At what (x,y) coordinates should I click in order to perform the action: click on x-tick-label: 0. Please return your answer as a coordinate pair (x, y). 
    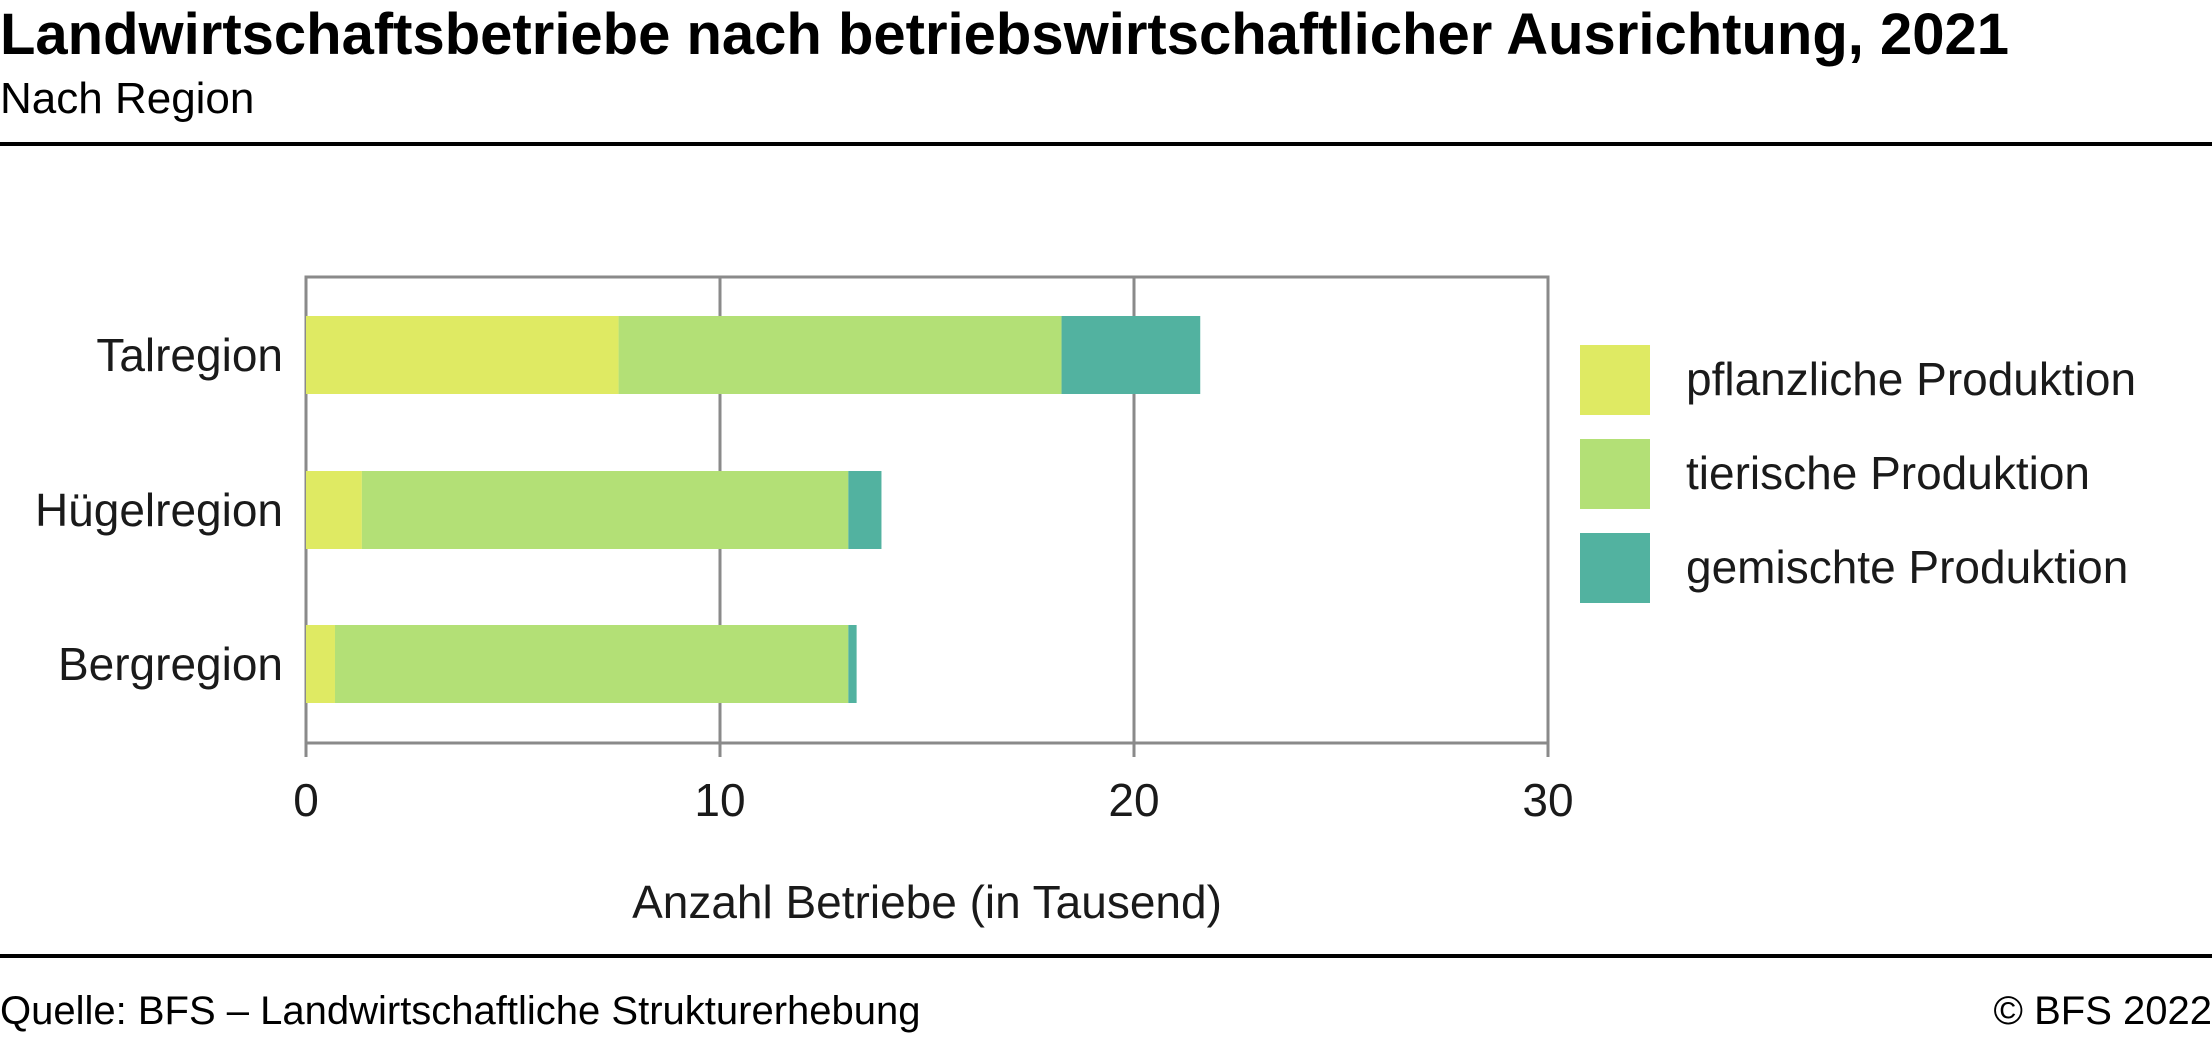
    Looking at the image, I should click on (306, 800).